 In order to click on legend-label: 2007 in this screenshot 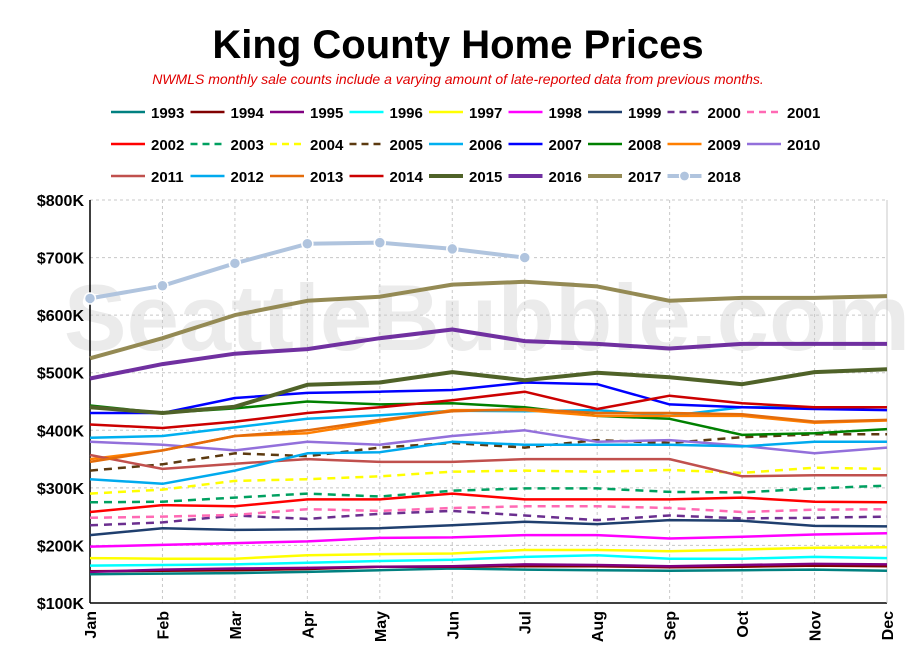, I will do `click(565, 145)`.